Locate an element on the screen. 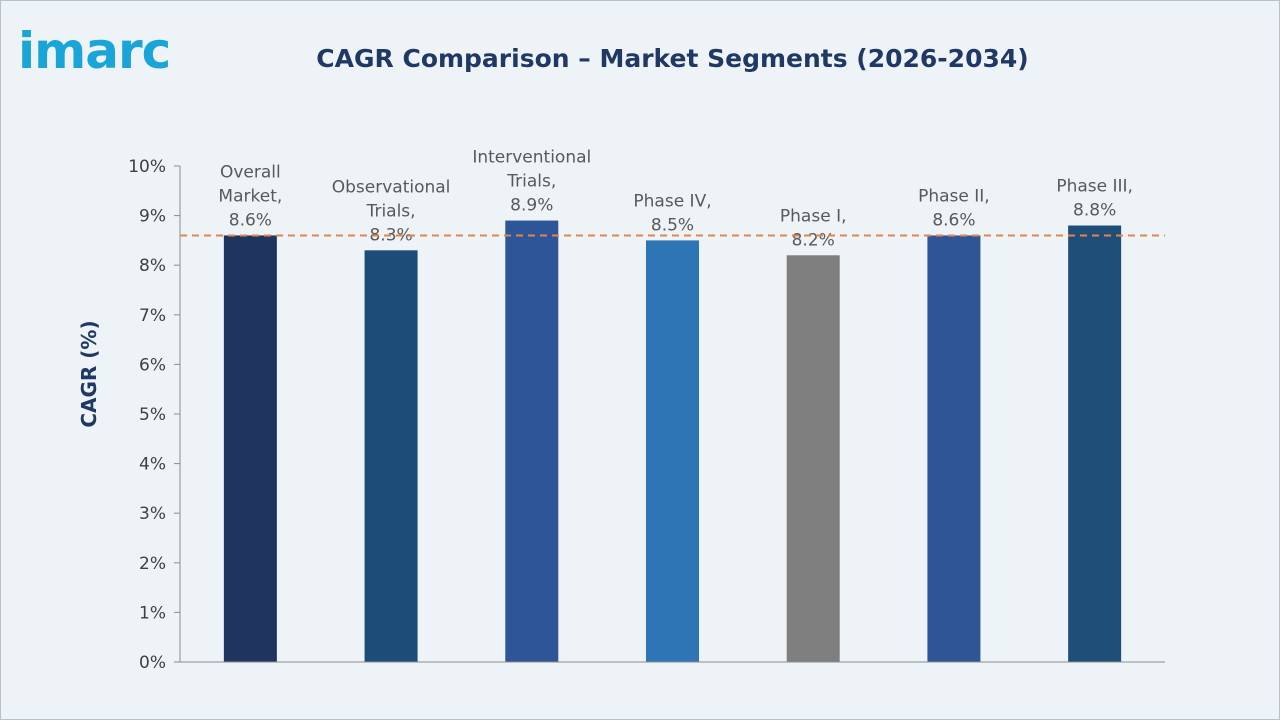 The image size is (1280, 720). y-tick-label: 5% is located at coordinates (152, 415).